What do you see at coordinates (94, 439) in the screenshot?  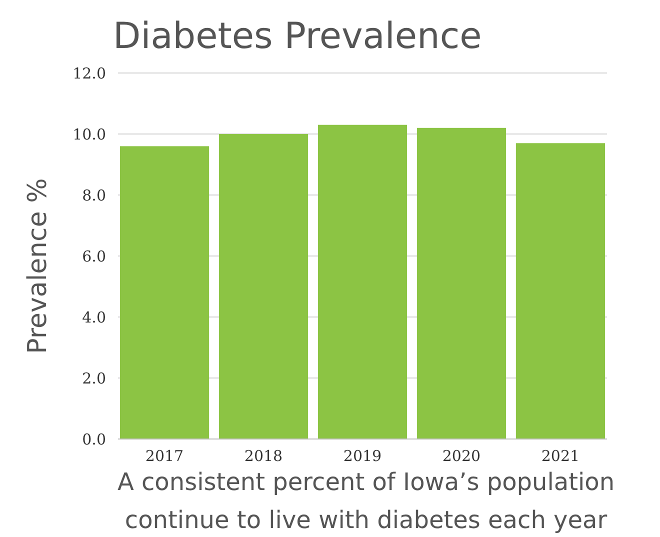 I see `y-tick-label: 0.0` at bounding box center [94, 439].